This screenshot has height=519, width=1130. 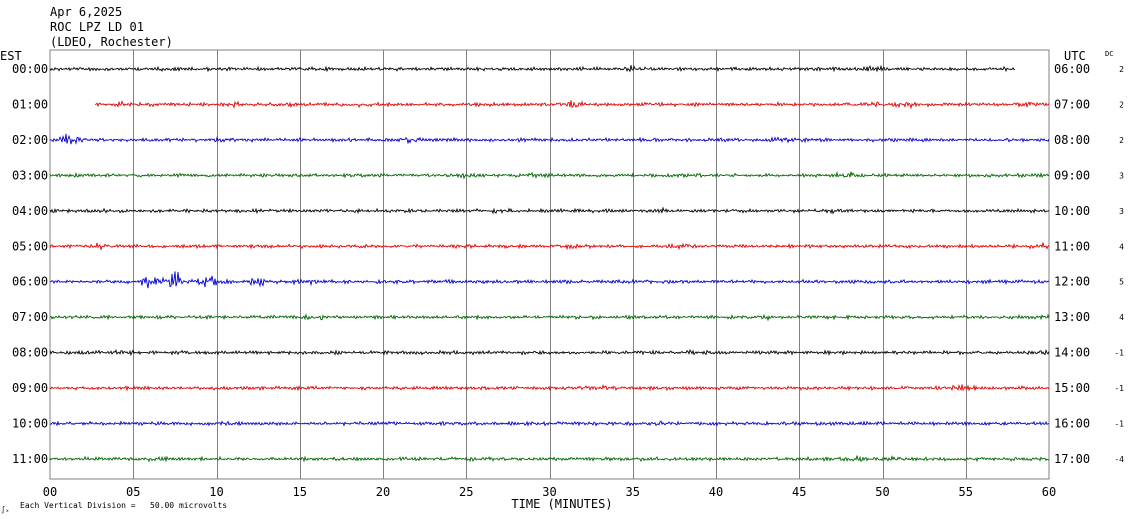 I want to click on est-hour-label: 05:00, so click(x=30, y=246).